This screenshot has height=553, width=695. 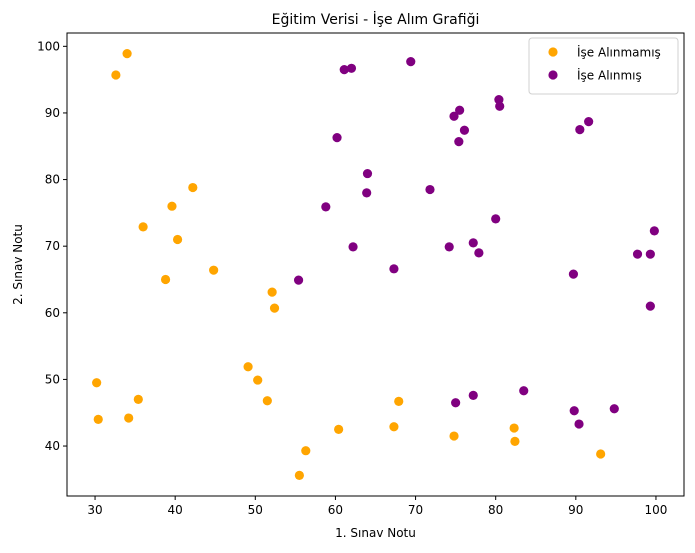 I want to click on x-axis-label: 1. Sınav Notu, so click(x=375, y=533).